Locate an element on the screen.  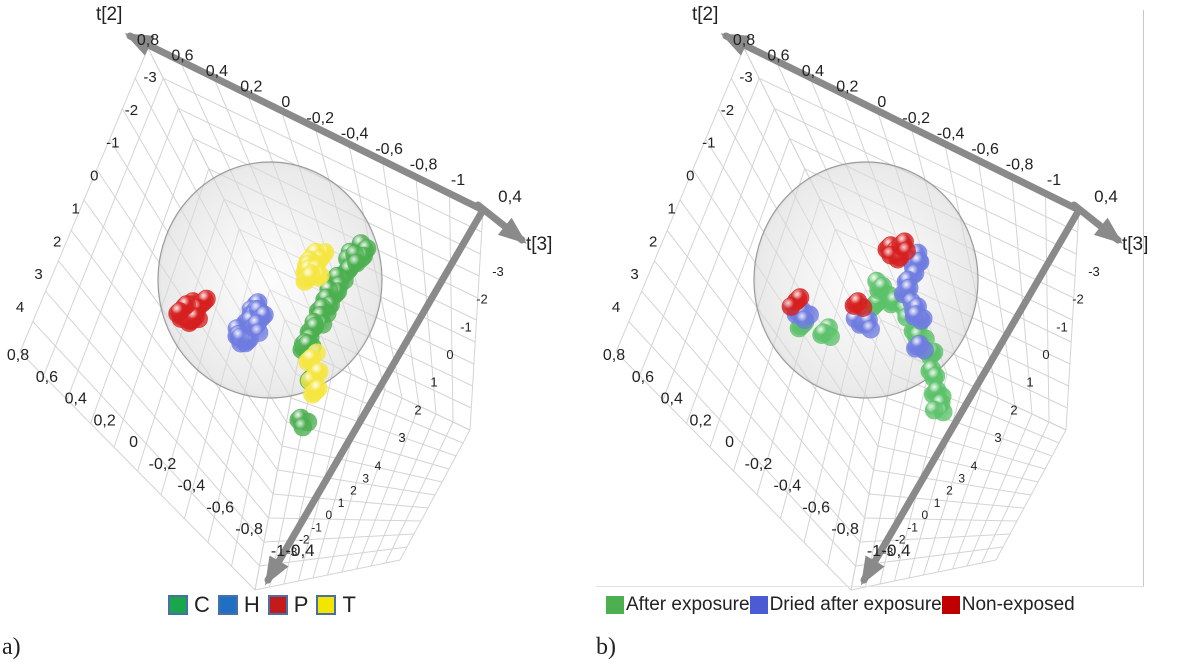
tick-label-bottom-right: 0 is located at coordinates (329, 515).